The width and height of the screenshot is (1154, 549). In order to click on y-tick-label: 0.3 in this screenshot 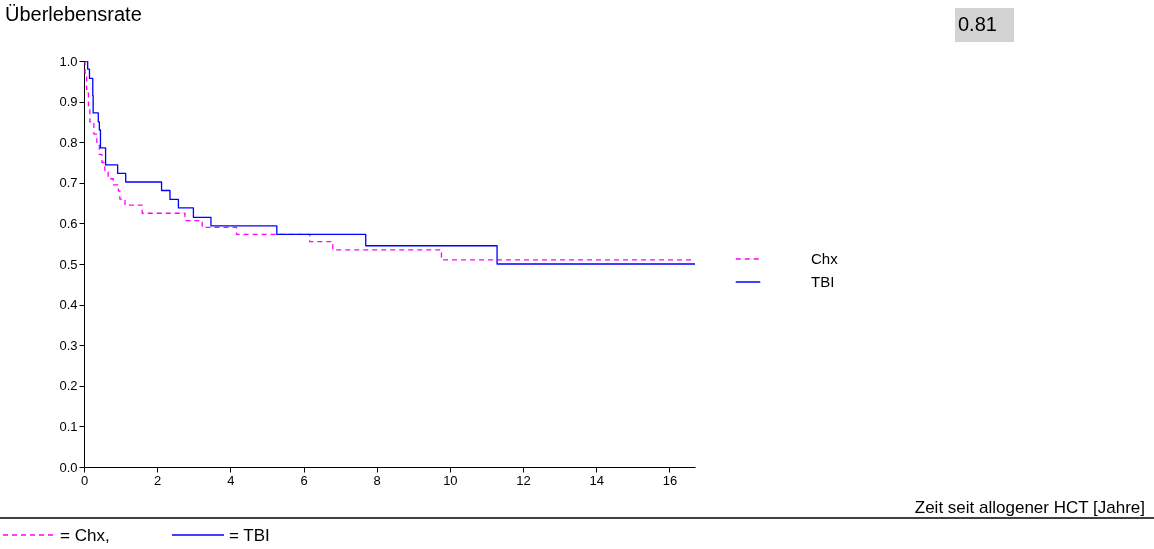, I will do `click(68, 345)`.